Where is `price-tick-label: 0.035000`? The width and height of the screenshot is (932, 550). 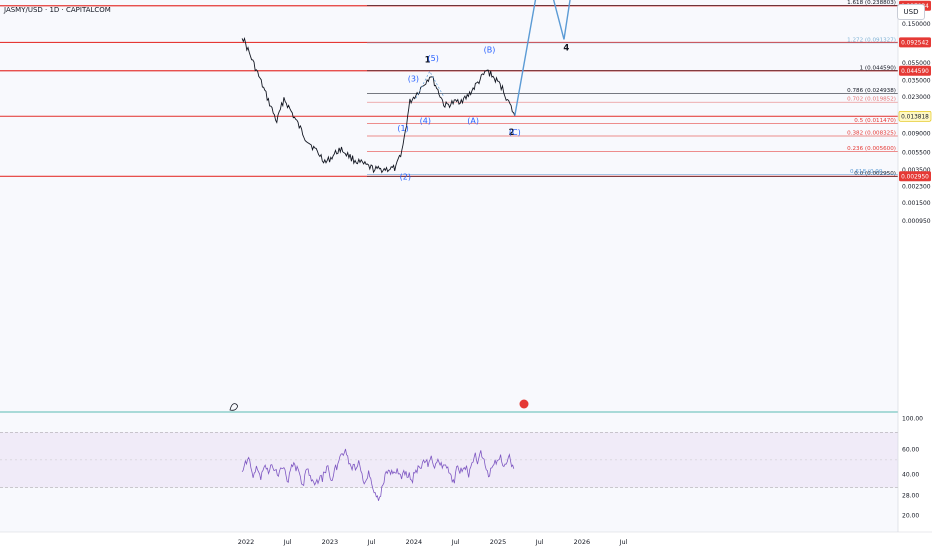
price-tick-label: 0.035000 is located at coordinates (916, 81).